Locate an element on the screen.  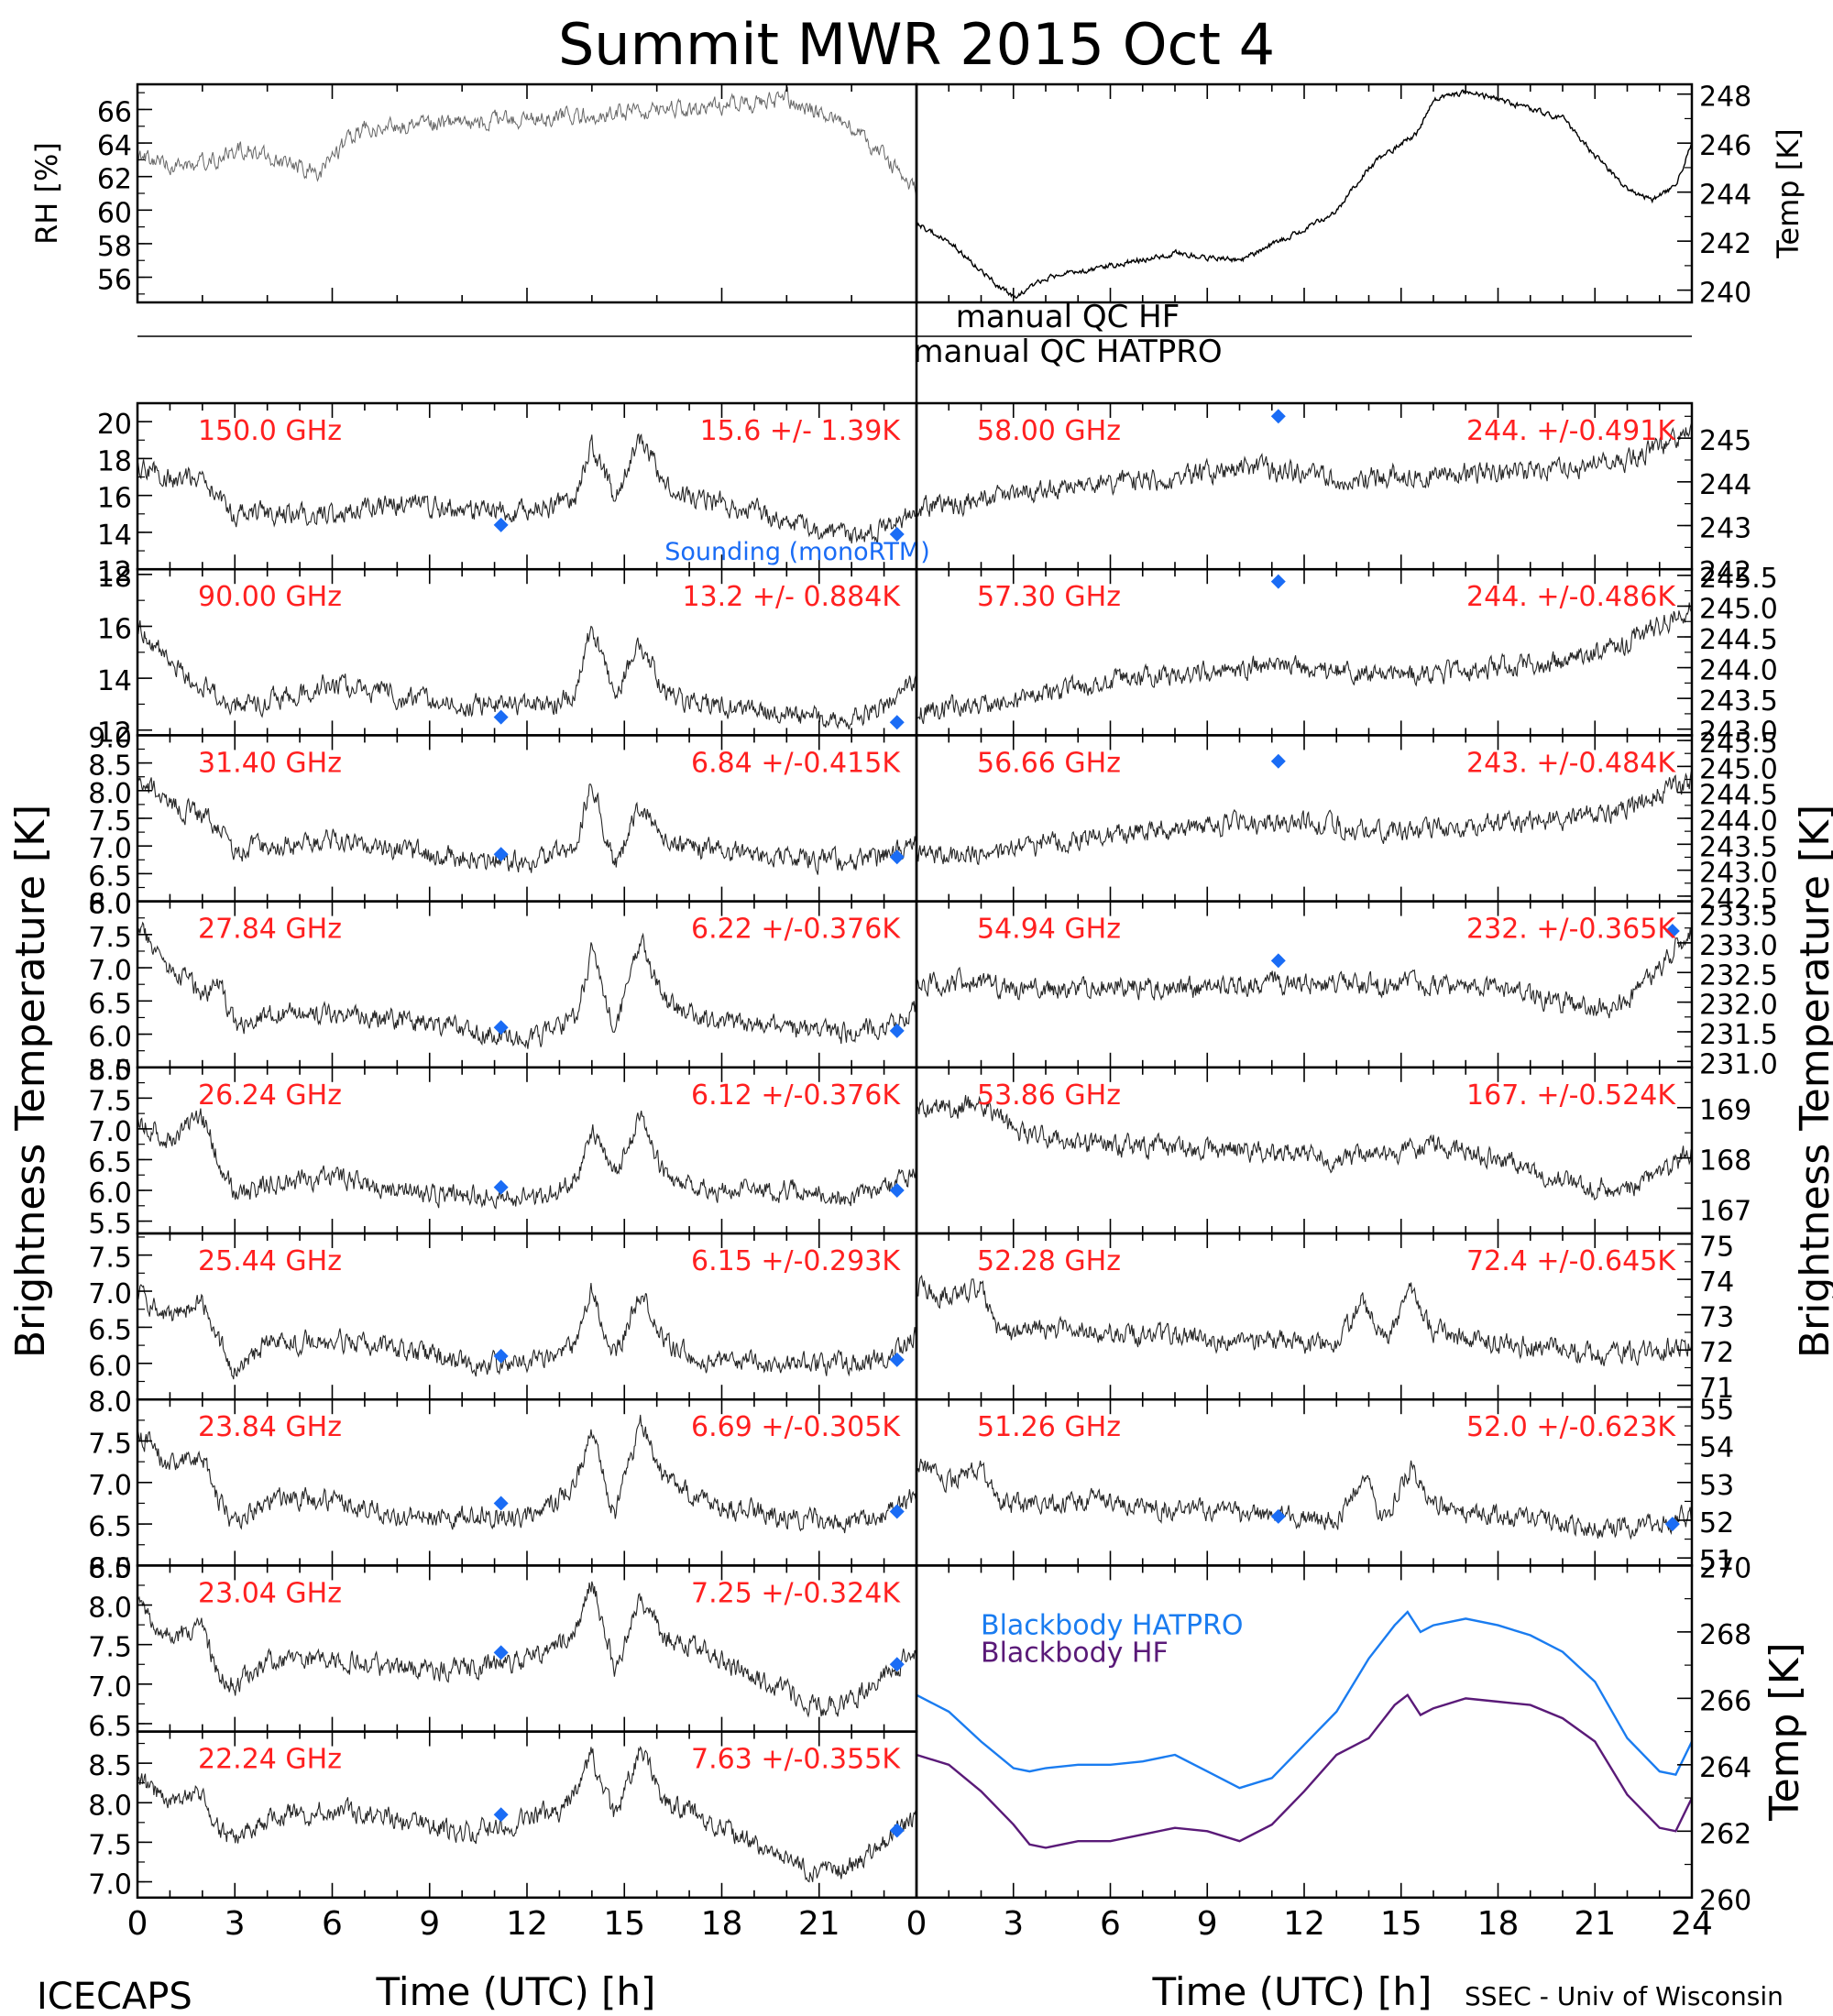
panel-temp is located at coordinates (1304, 194).